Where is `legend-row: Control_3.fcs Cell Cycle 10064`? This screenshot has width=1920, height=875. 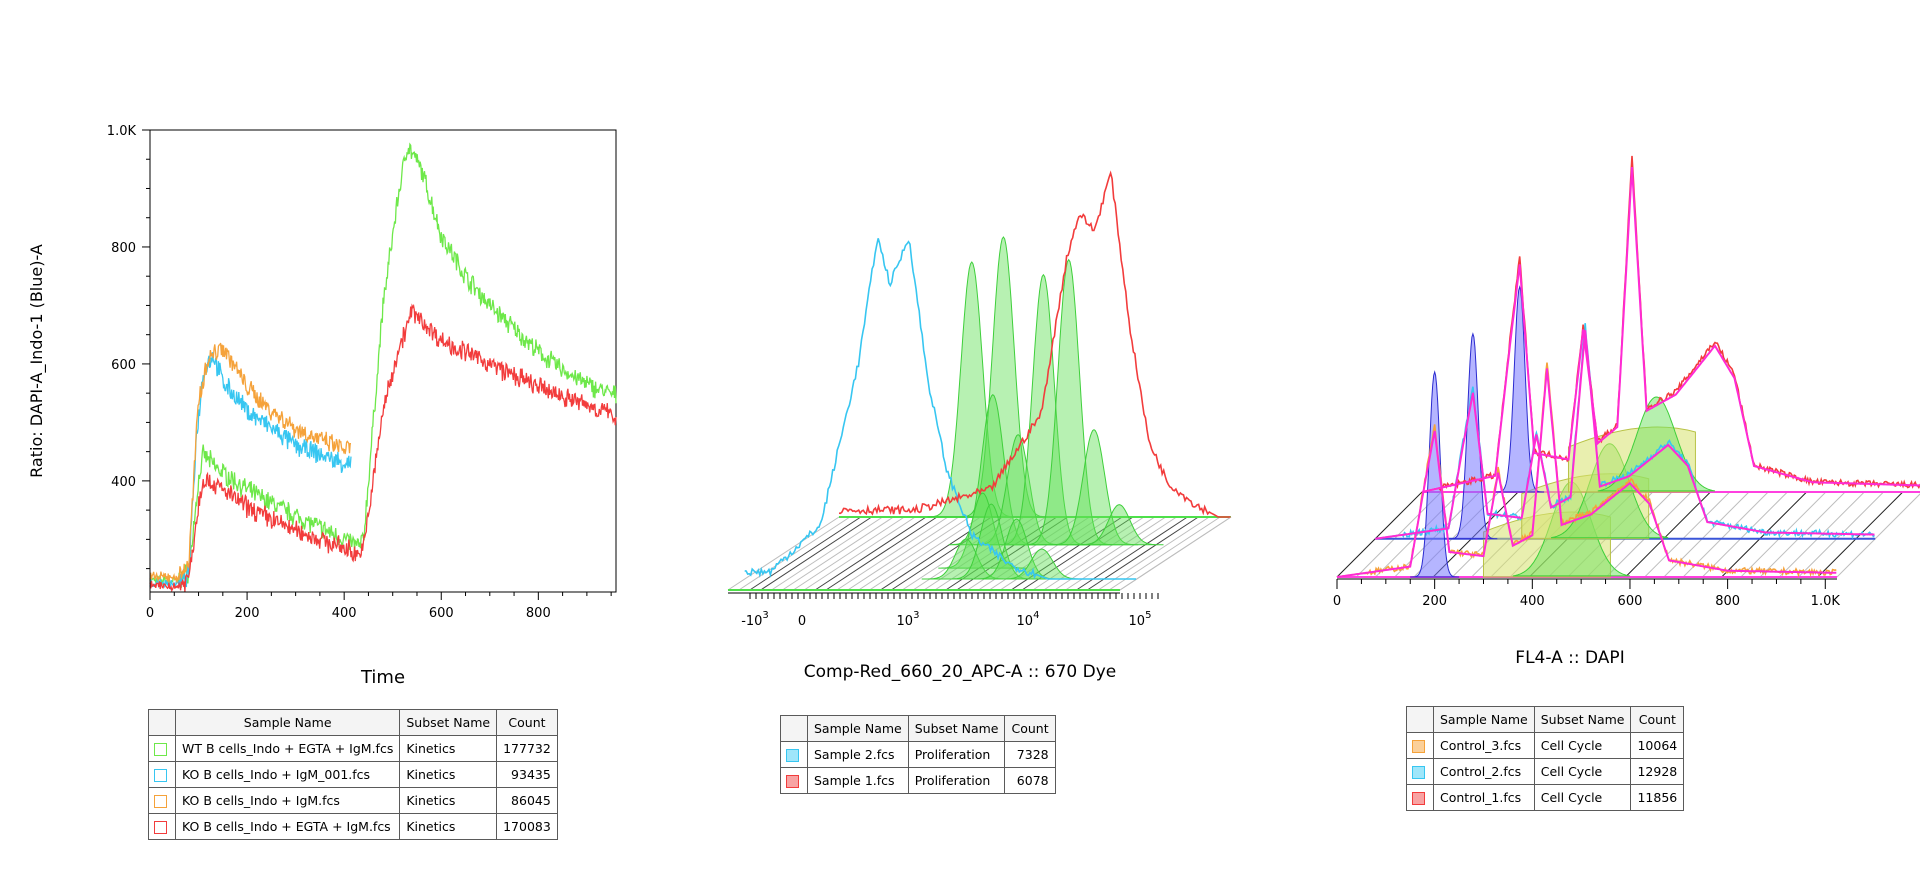 legend-row: Control_3.fcs Cell Cycle 10064 is located at coordinates (1545, 745).